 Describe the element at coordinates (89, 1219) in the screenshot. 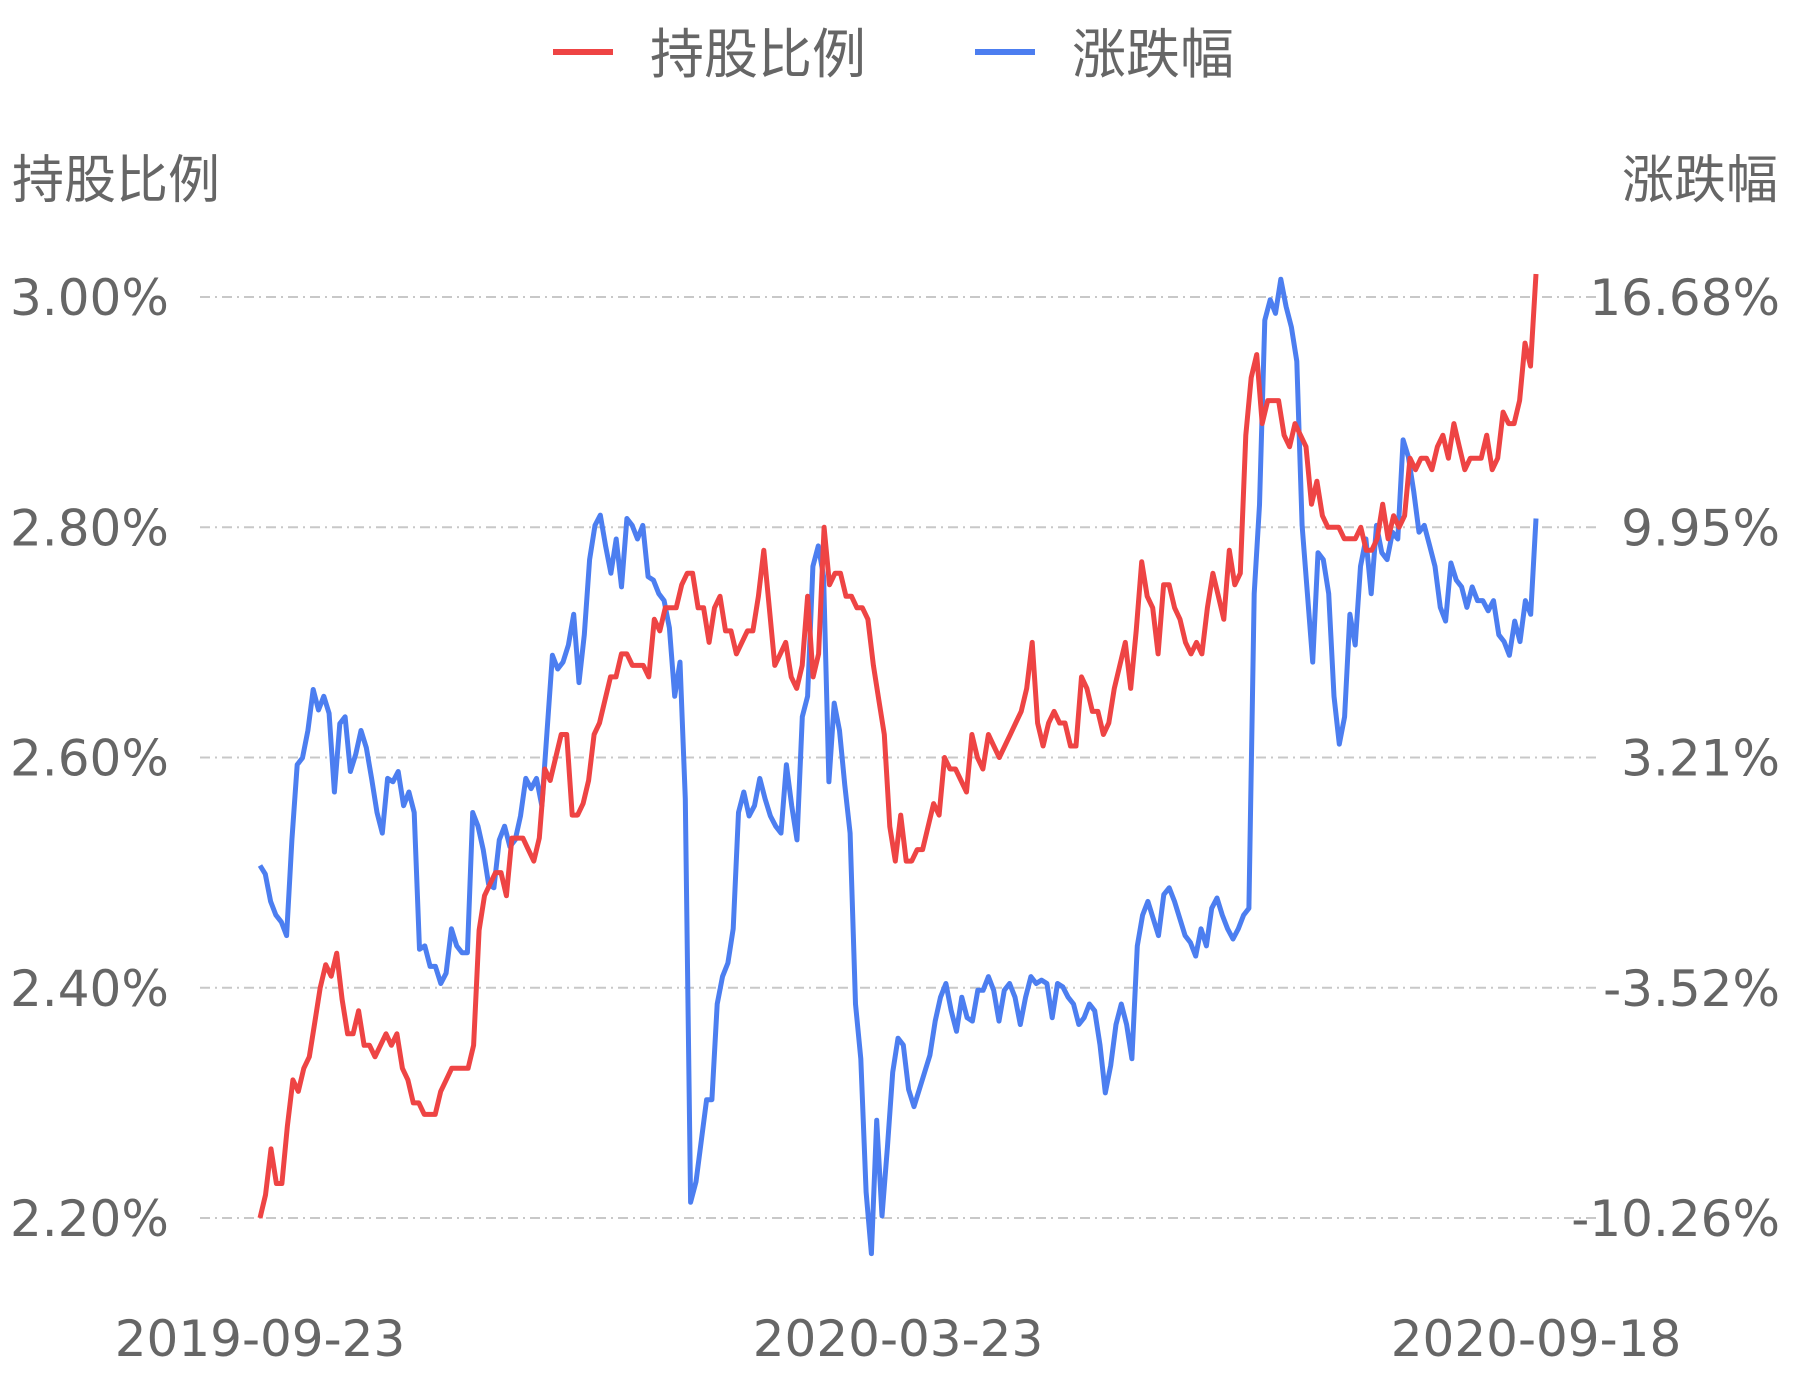

I see `left-tick-label: 2.20%` at that location.